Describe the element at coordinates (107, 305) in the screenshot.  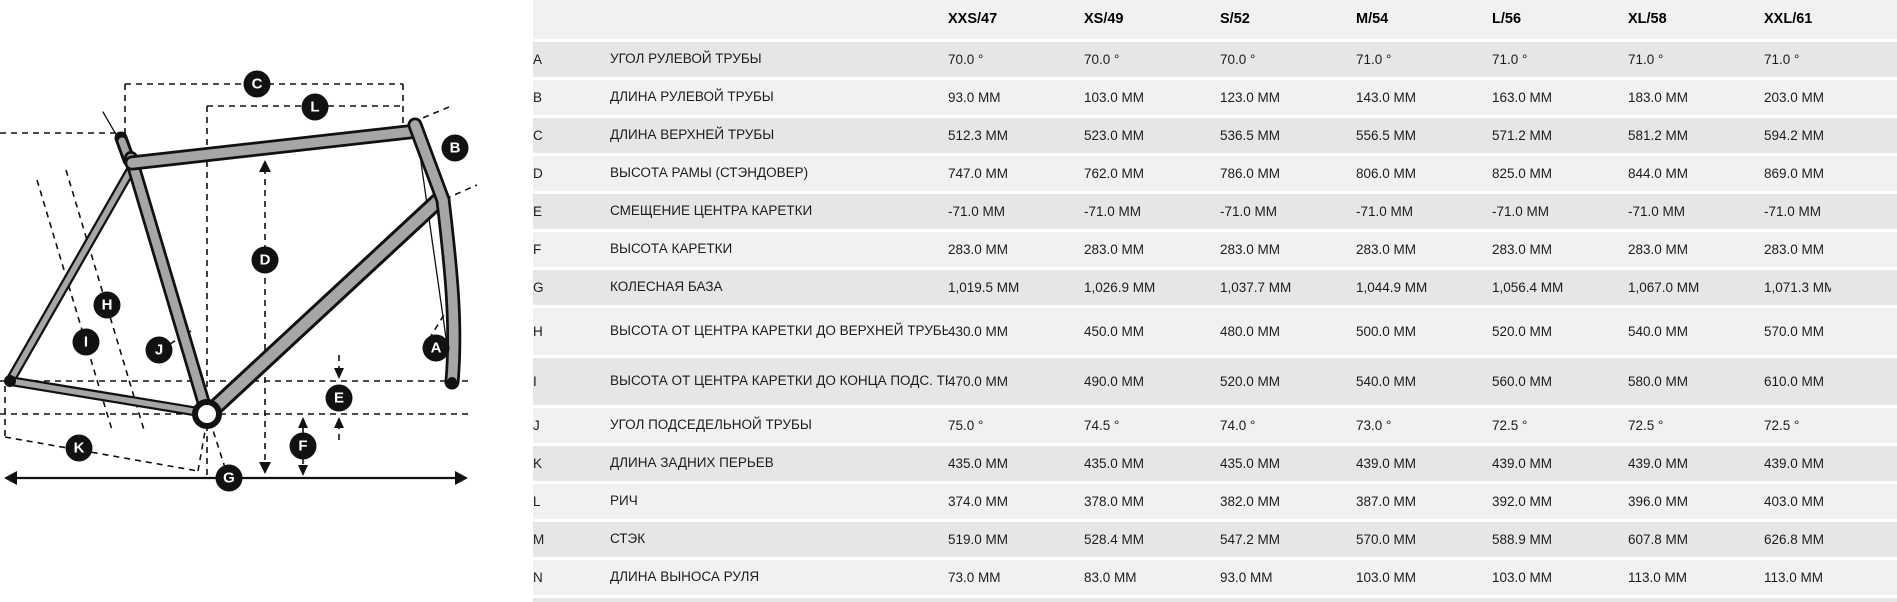
I see `diagram-label-H: H` at that location.